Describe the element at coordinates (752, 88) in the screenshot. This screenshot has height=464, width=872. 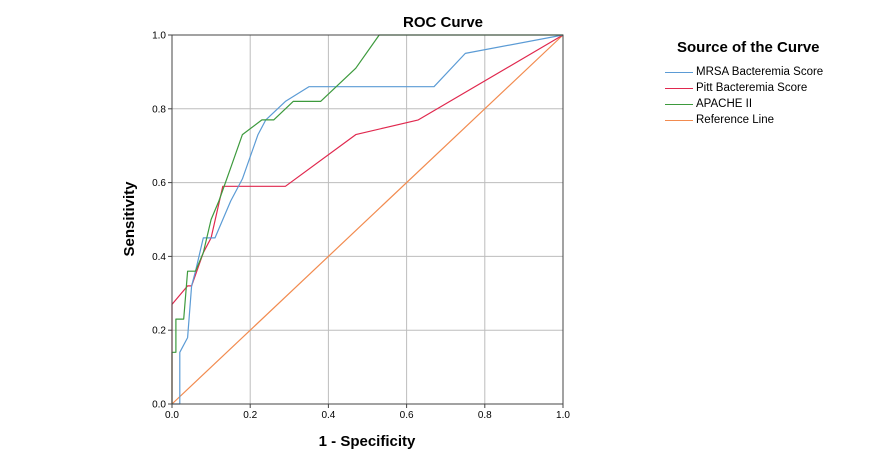
I see `legend-label-pitt: Pitt Bacteremia Score` at that location.